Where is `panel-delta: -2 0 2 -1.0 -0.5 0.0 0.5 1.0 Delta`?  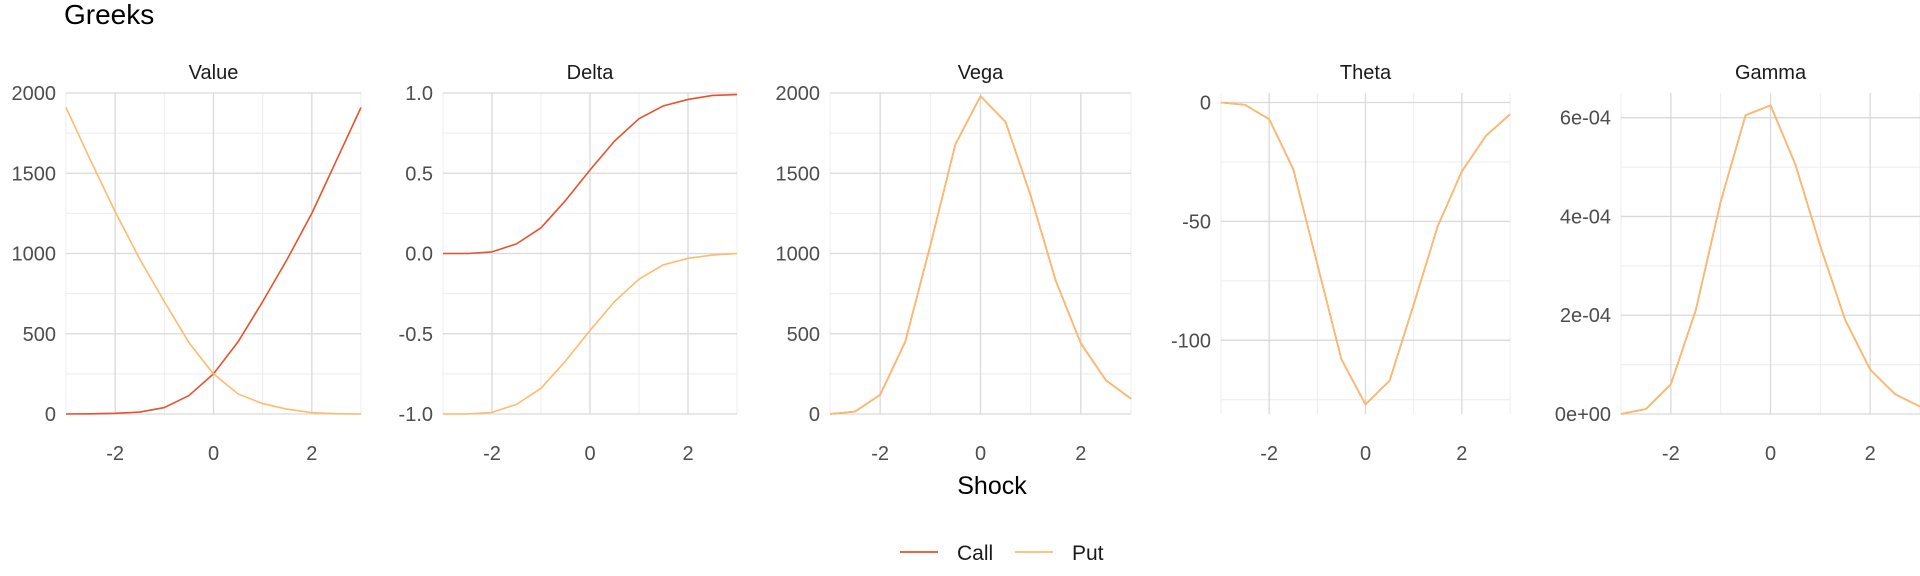 panel-delta: -2 0 2 -1.0 -0.5 0.0 0.5 1.0 Delta is located at coordinates (568, 263).